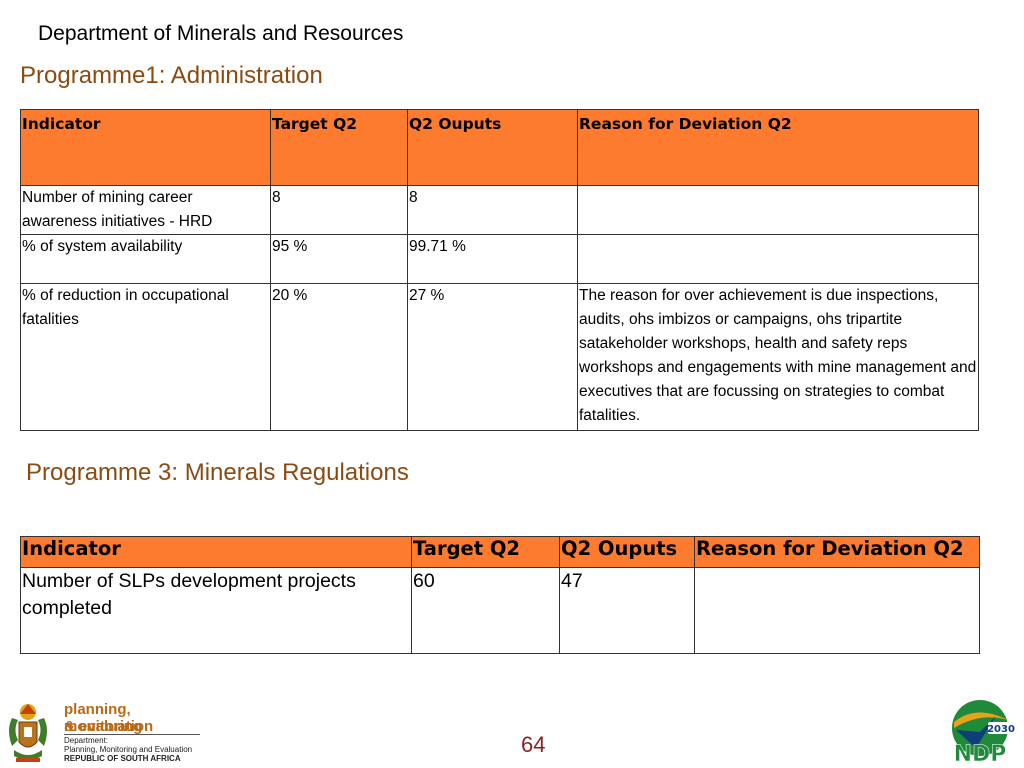 The width and height of the screenshot is (1024, 768). Describe the element at coordinates (492, 259) in the screenshot. I see `output-cell: 99.71 %` at that location.